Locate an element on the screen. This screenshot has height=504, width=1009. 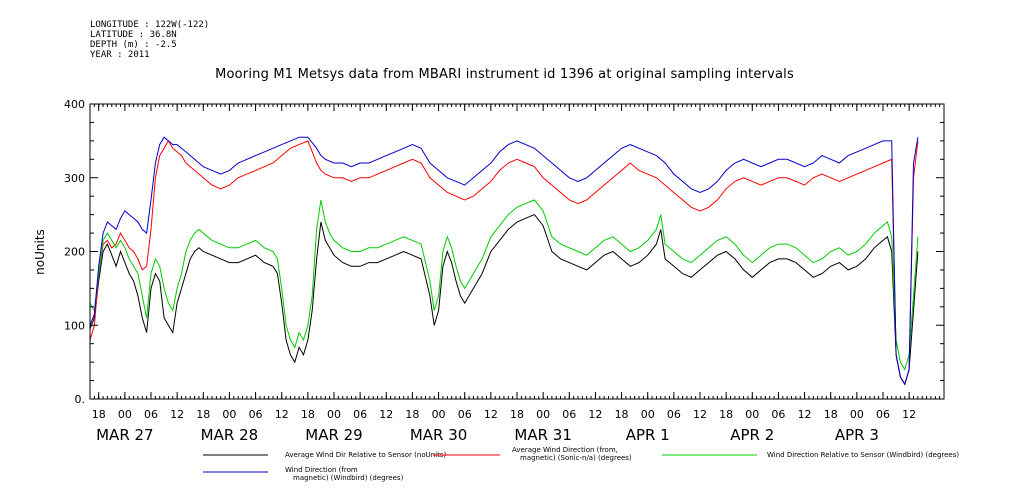
legend-label-2: Average Wind Direction (from, is located at coordinates (565, 450).